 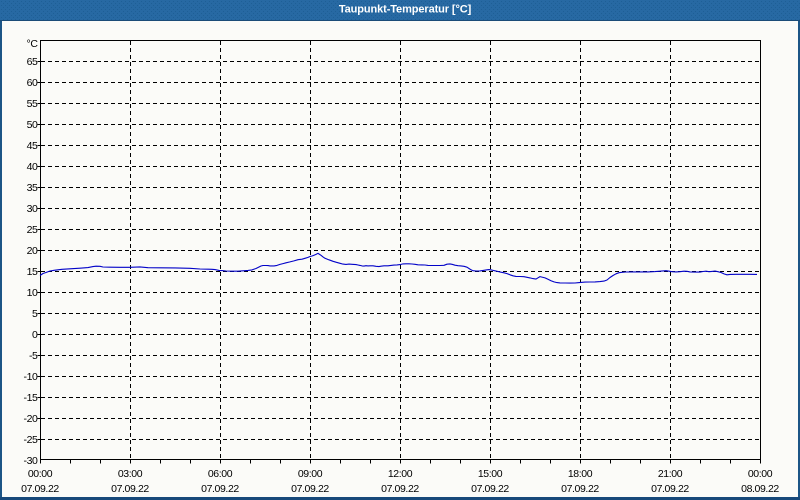 I want to click on svg-text: 50, so click(x=32, y=125).